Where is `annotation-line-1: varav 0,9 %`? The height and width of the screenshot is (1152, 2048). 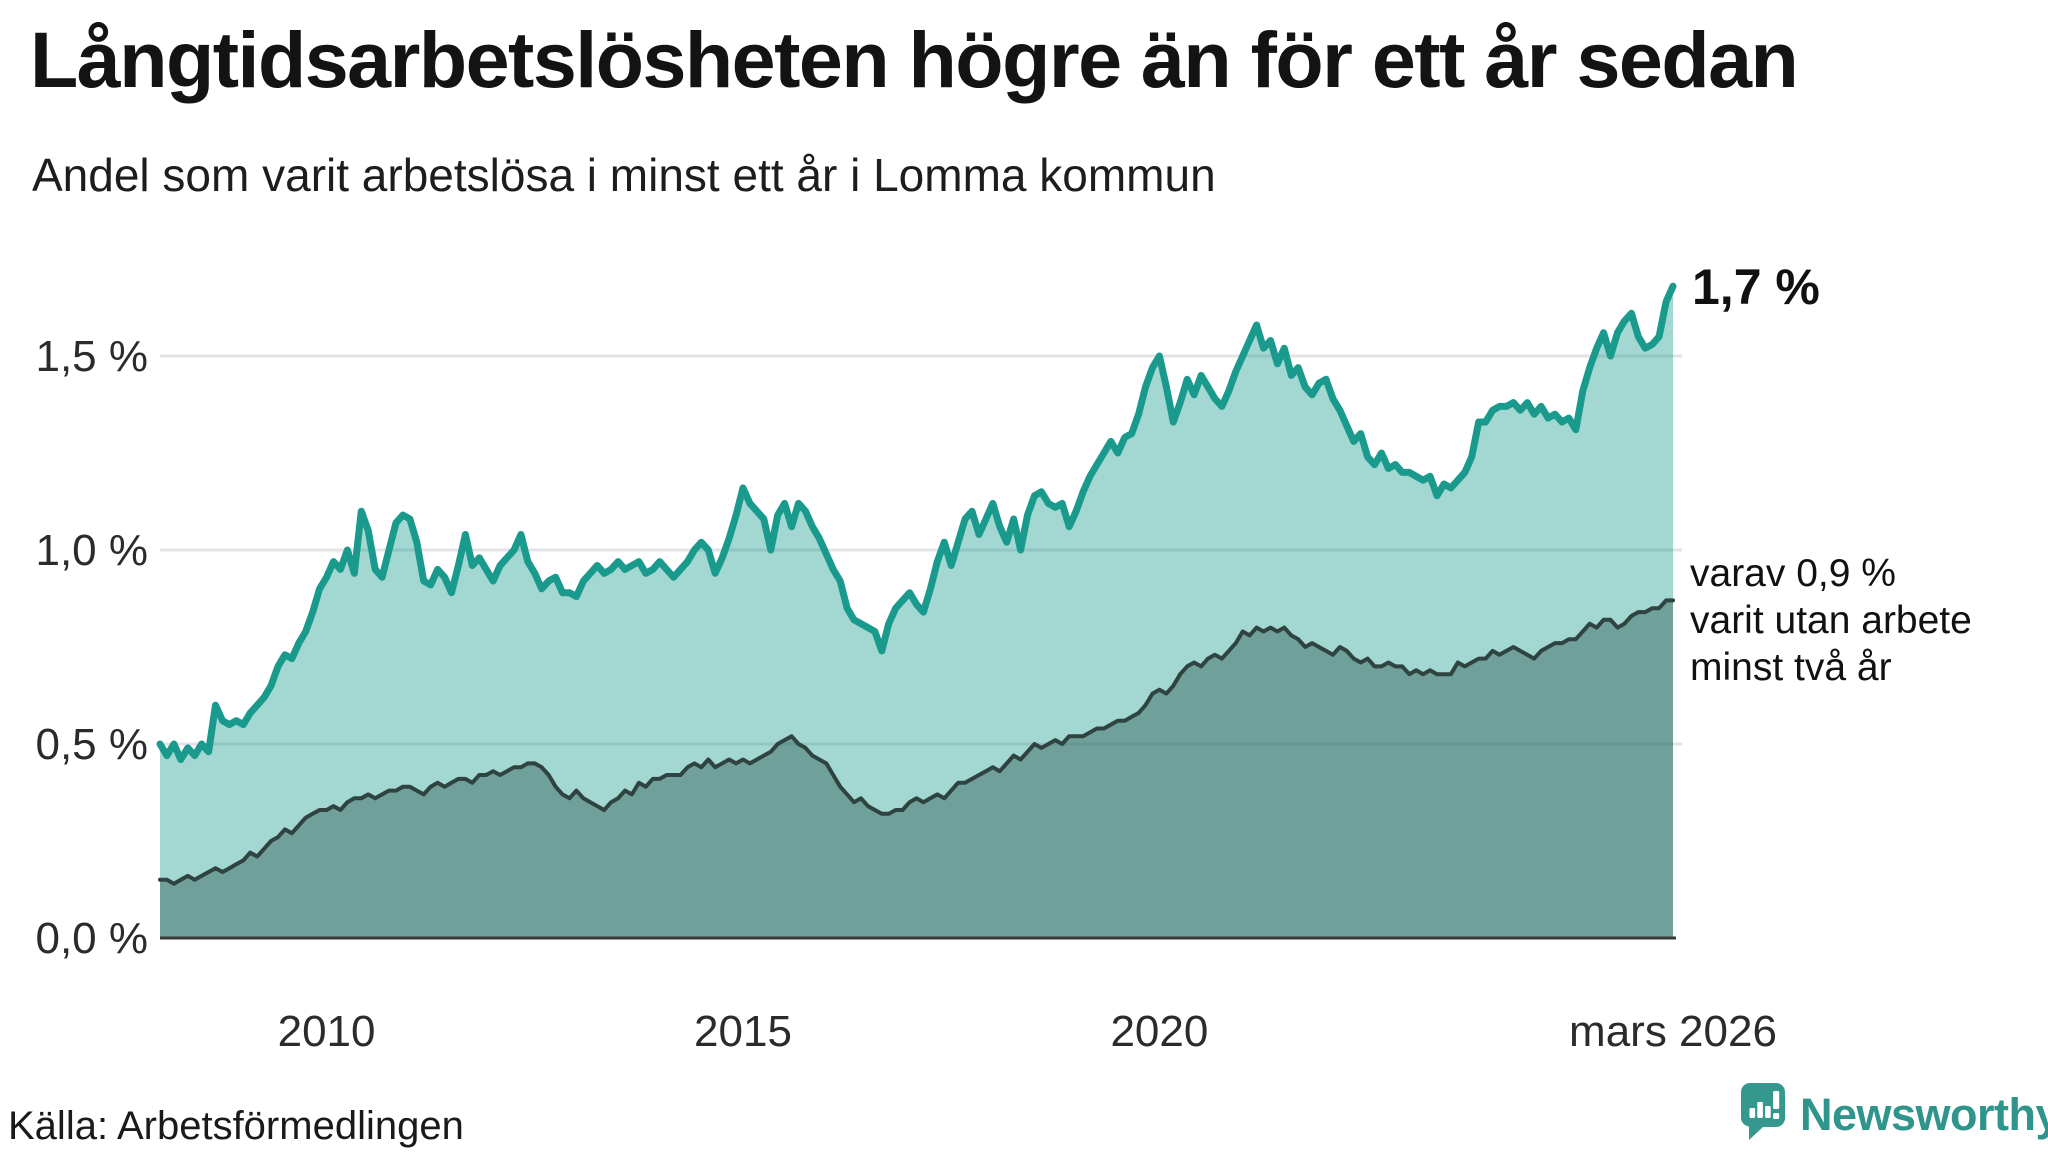 annotation-line-1: varav 0,9 % is located at coordinates (1793, 573).